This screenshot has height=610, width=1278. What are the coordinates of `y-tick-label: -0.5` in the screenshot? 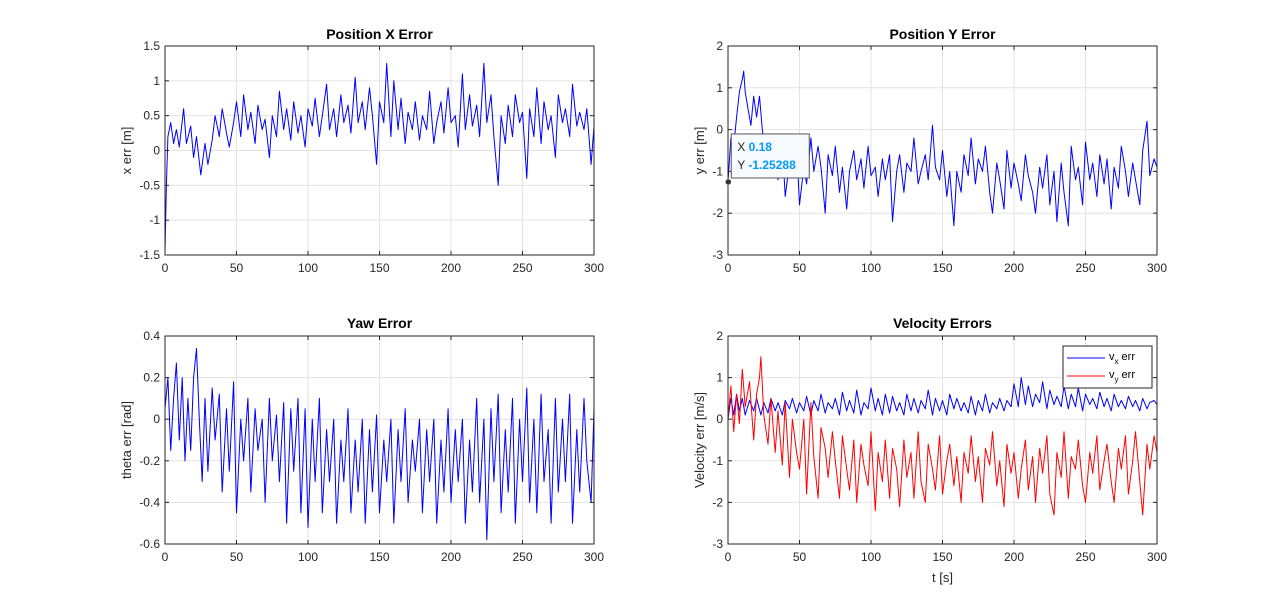 It's located at (149, 185).